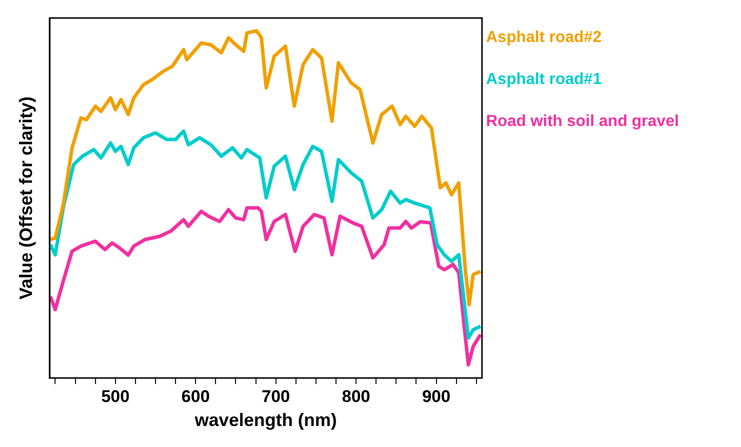 The image size is (741, 447). Describe the element at coordinates (436, 396) in the screenshot. I see `x-tick-label: 900` at that location.